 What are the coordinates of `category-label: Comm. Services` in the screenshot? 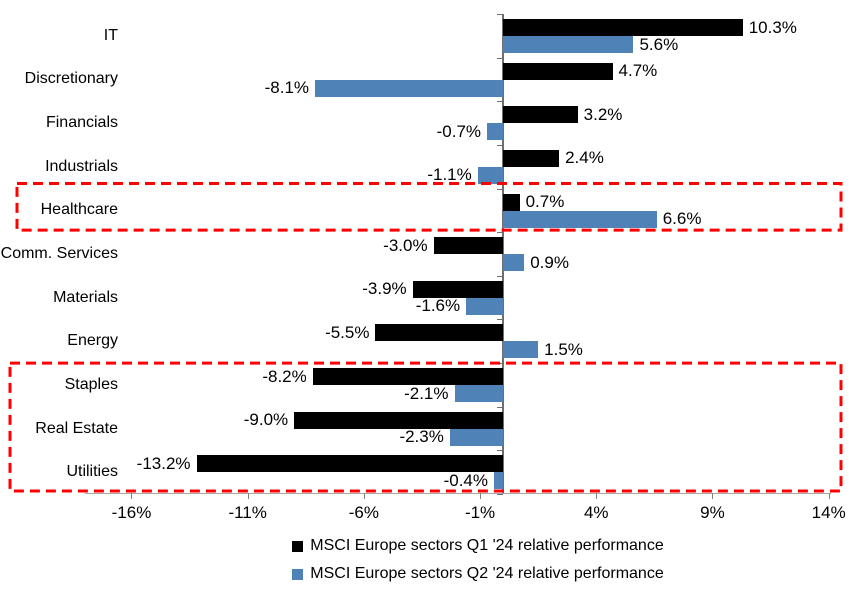 It's located at (59, 253).